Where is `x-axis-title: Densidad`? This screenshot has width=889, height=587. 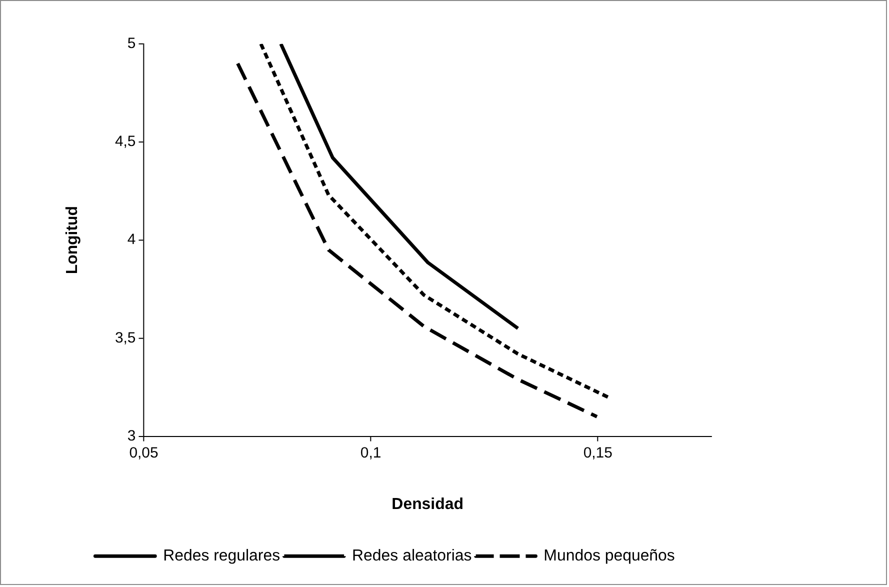 x-axis-title: Densidad is located at coordinates (428, 505).